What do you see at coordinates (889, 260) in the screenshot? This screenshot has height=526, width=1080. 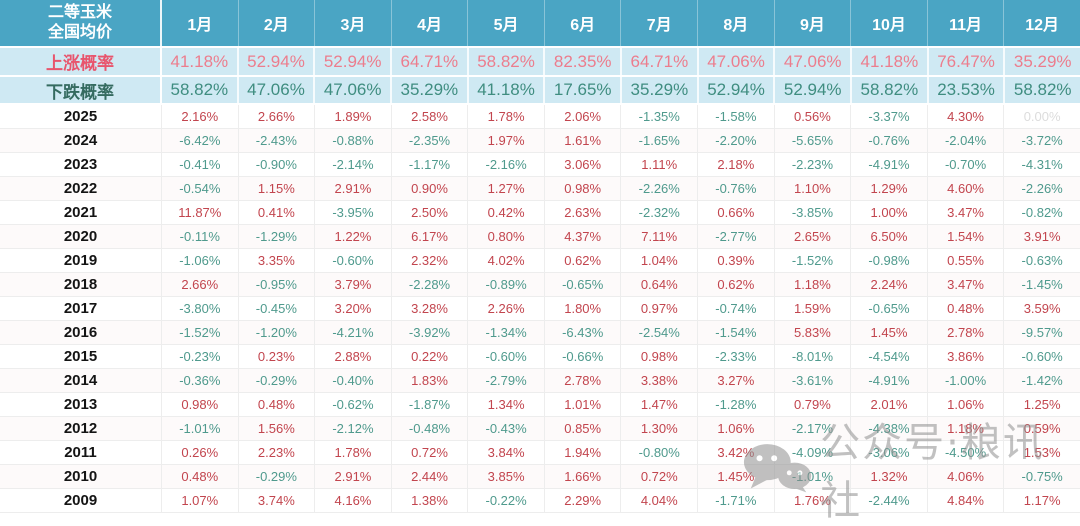 I see `value-cell: -0.98%` at bounding box center [889, 260].